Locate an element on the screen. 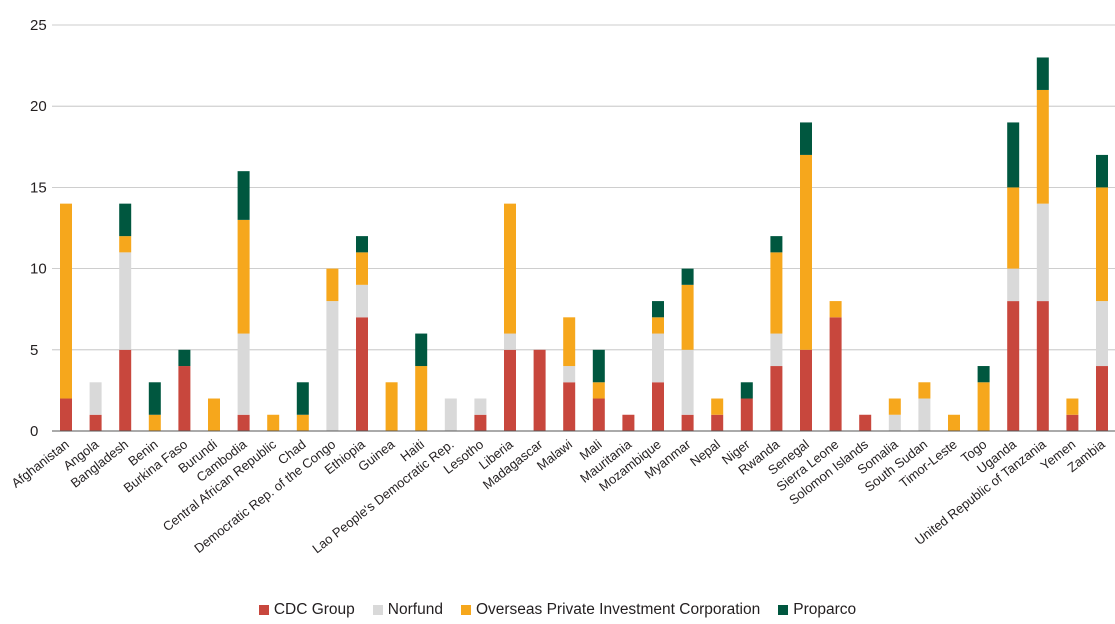 The image size is (1115, 624). legend-label: CDC Group is located at coordinates (314, 609).